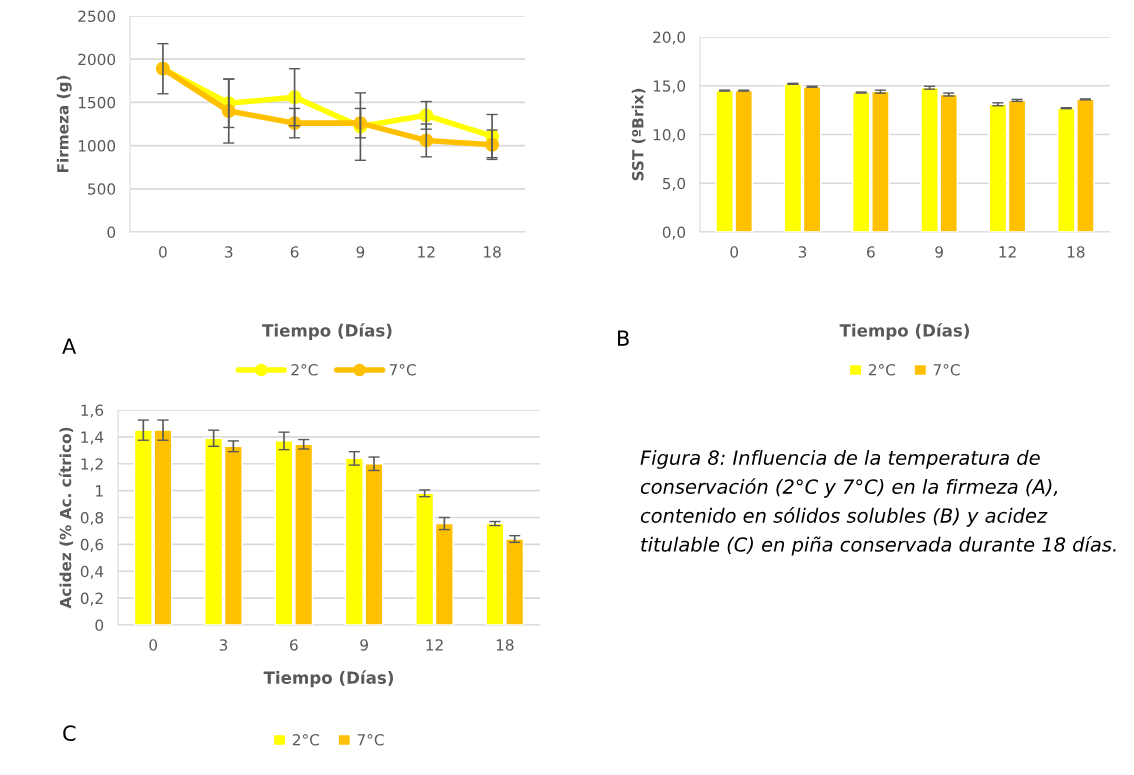 This screenshot has height=775, width=1134. Describe the element at coordinates (97, 146) in the screenshot. I see `y-tick-label: 1000` at that location.